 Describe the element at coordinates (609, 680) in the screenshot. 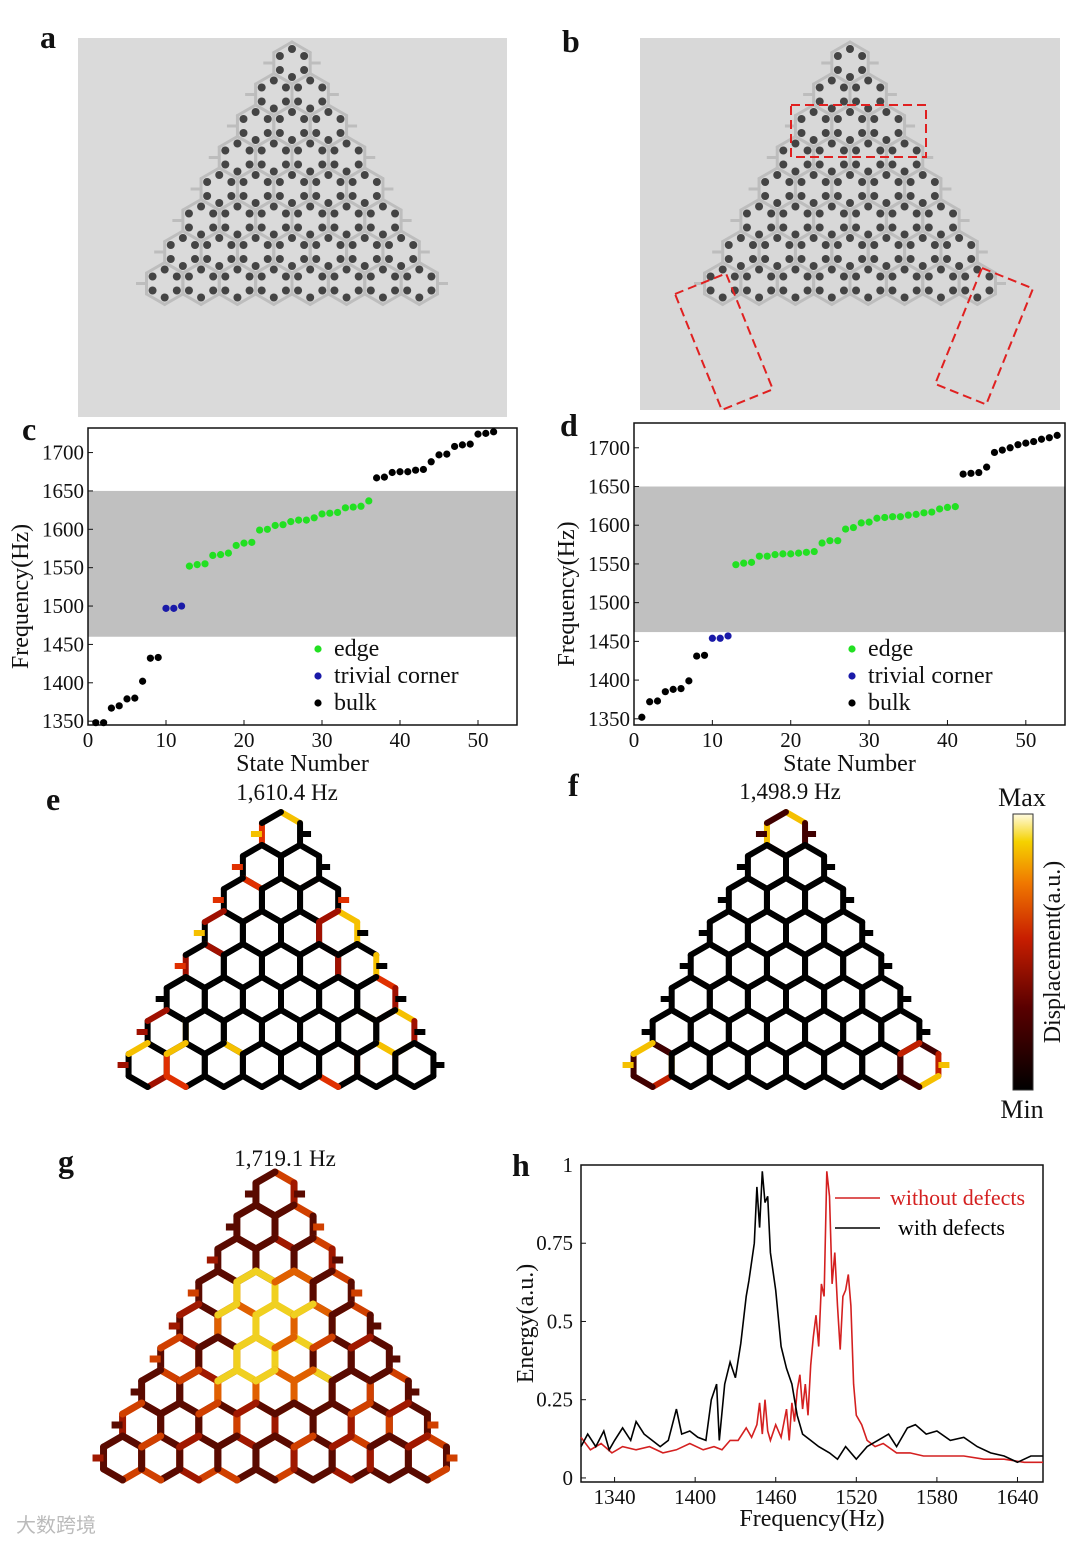

I see `y-tick-label: 1400` at that location.